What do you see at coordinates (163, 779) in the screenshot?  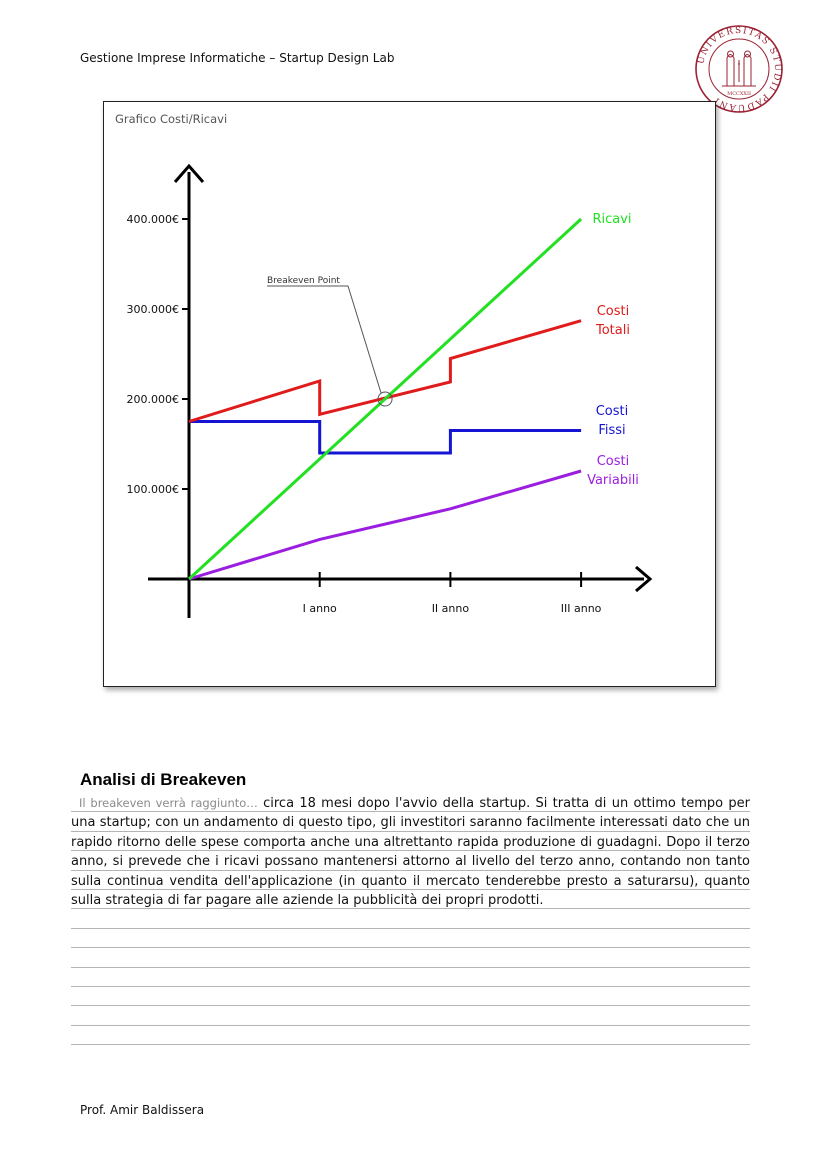 I see `section-title: Analisi di Breakeven` at bounding box center [163, 779].